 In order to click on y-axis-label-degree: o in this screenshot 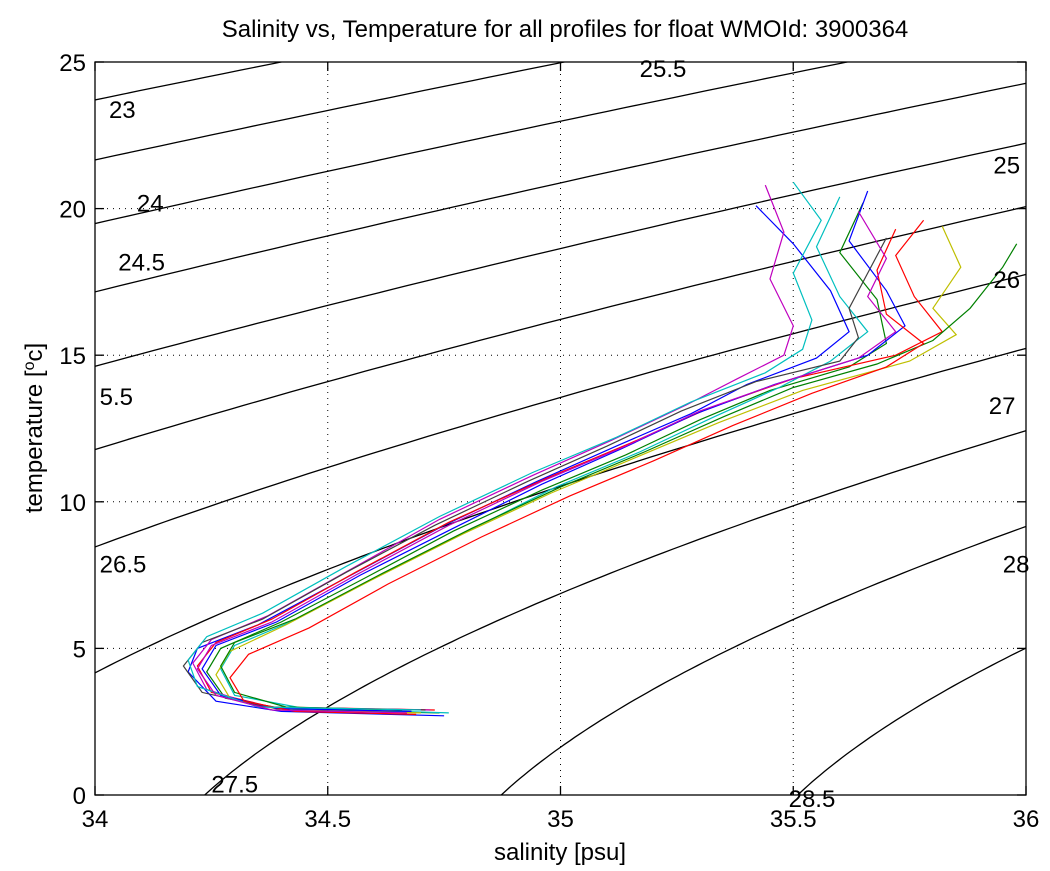, I will do `click(29, 365)`.